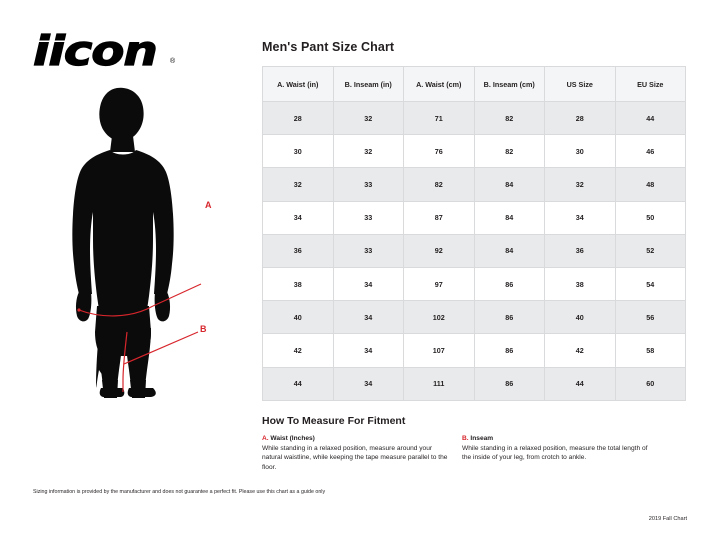  I want to click on table-cell: 50, so click(650, 217).